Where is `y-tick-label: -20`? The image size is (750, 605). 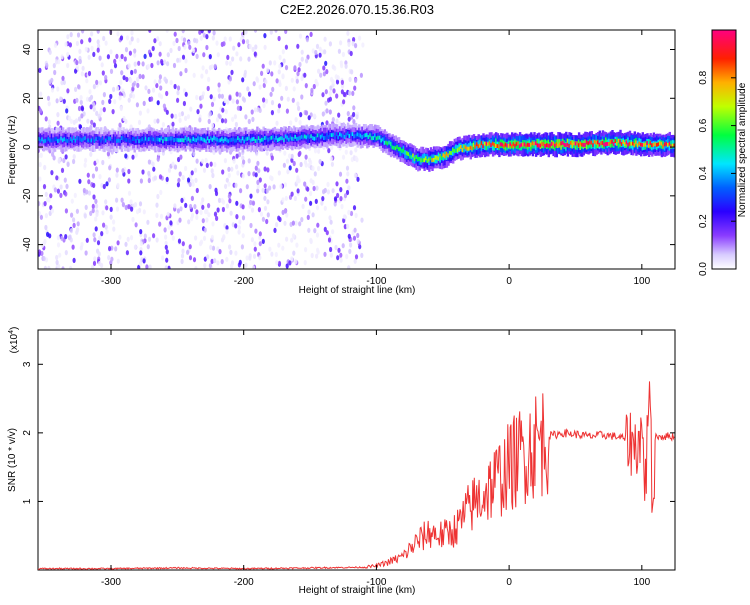 y-tick-label: -20 is located at coordinates (27, 195).